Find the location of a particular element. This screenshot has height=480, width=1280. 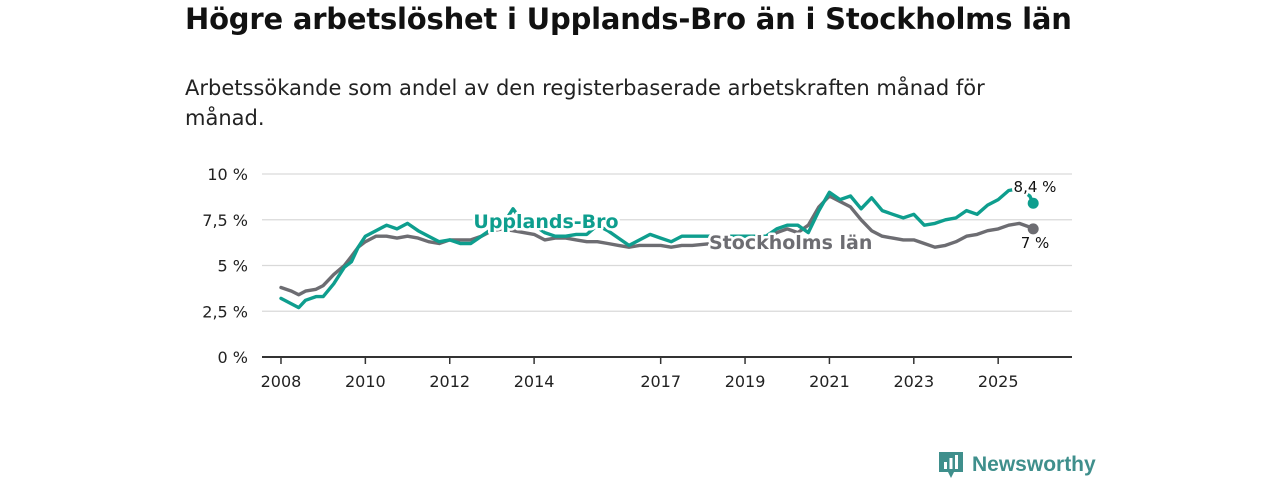

y-tick-label: 7,5 % is located at coordinates (225, 220).